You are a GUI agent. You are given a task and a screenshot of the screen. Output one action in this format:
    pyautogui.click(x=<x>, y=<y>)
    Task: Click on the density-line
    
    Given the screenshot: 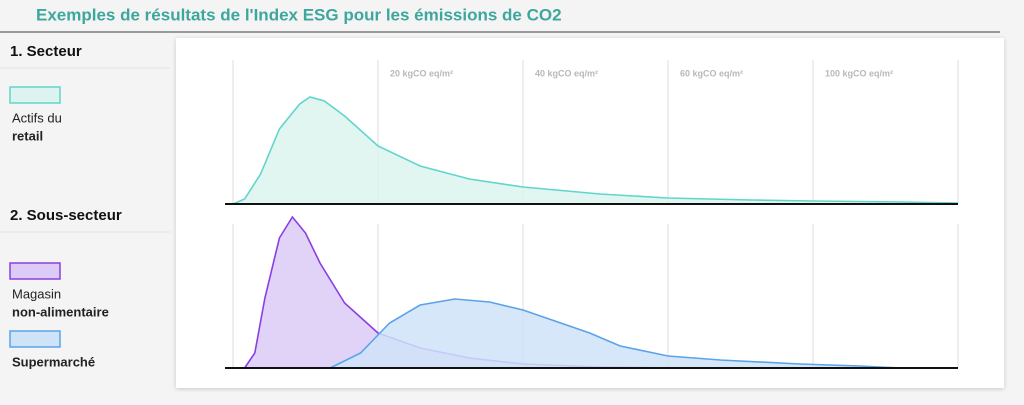 What is the action you would take?
    pyautogui.click(x=615, y=333)
    